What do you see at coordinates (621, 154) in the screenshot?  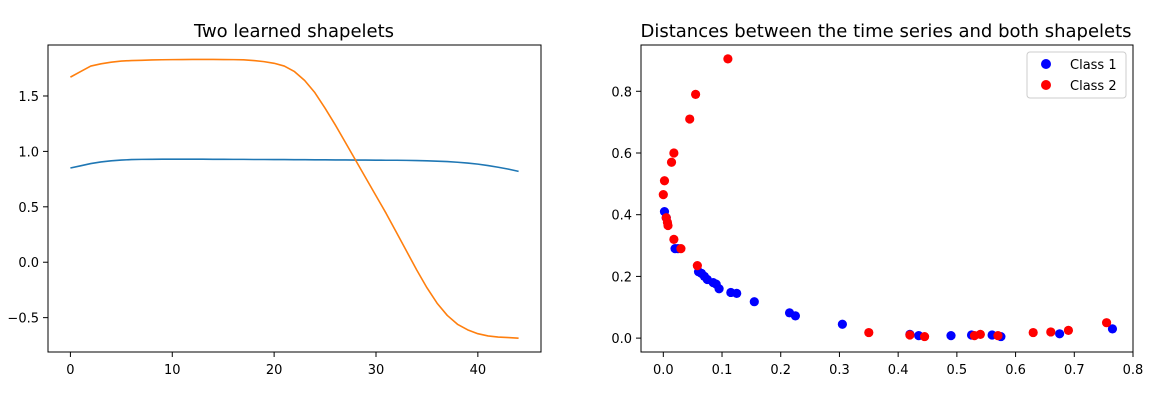 I see `distances-y-tick-label: 0.6` at bounding box center [621, 154].